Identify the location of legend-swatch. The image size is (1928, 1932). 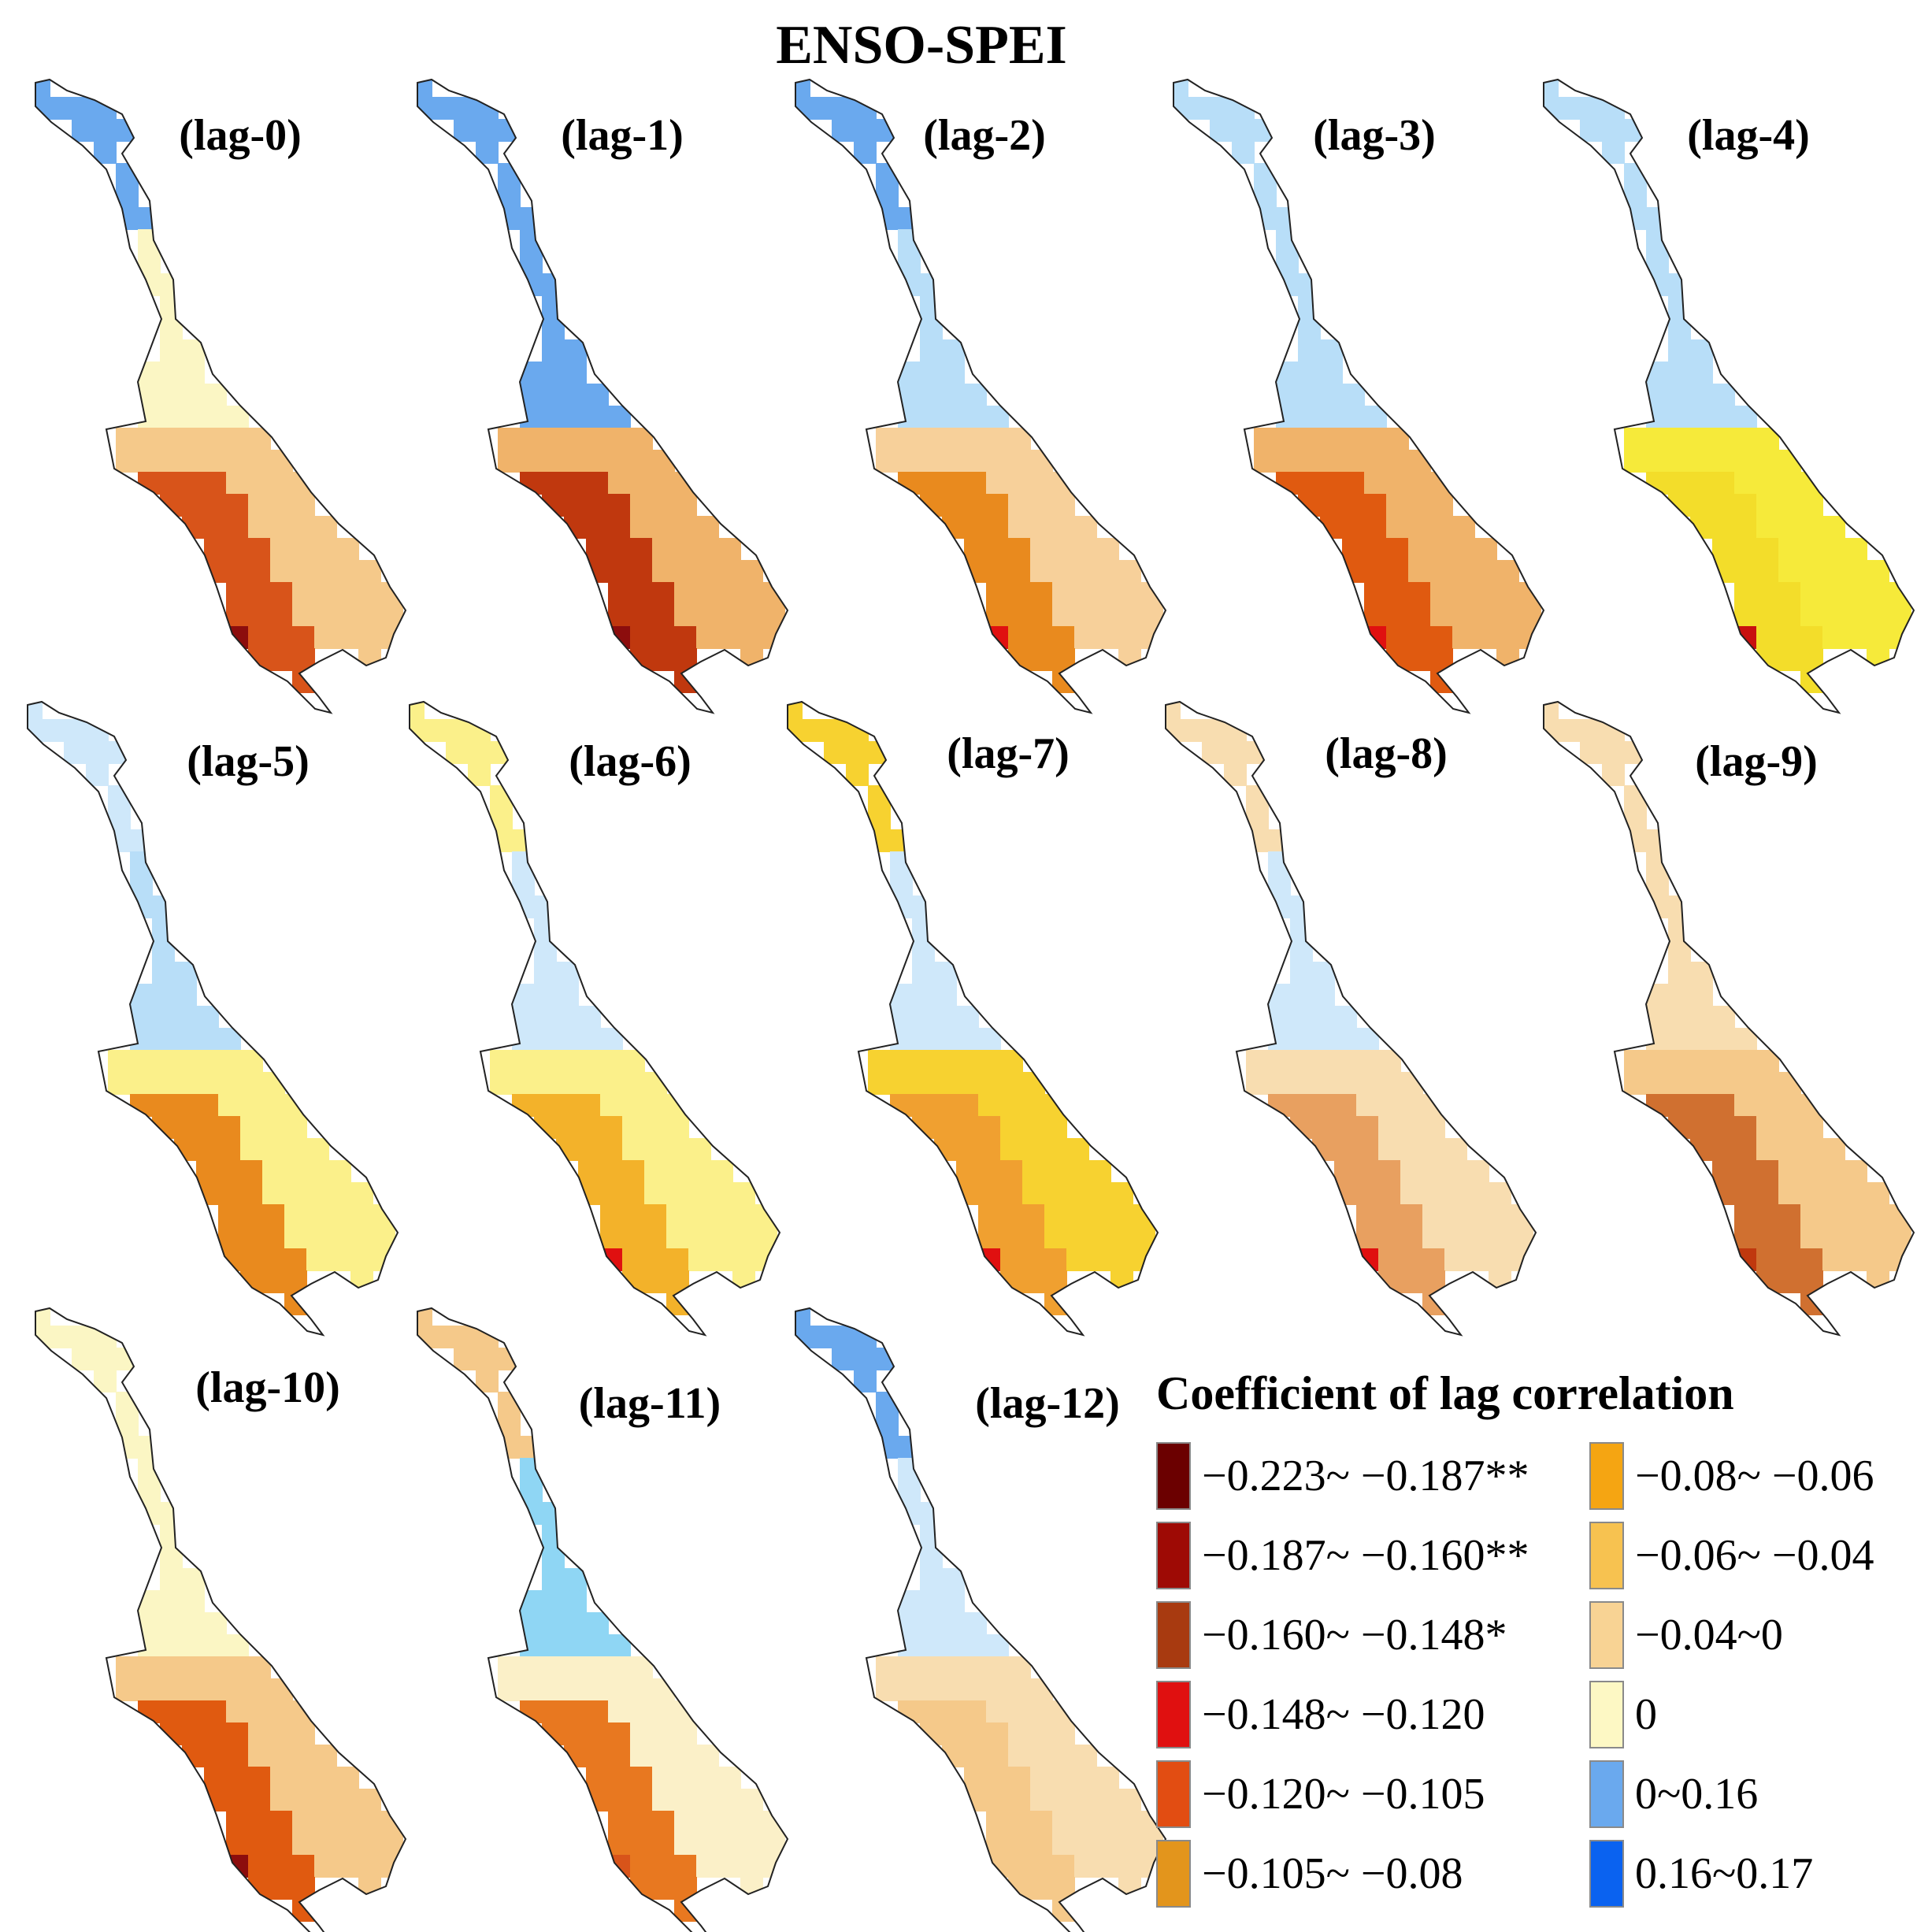
(1173, 1555).